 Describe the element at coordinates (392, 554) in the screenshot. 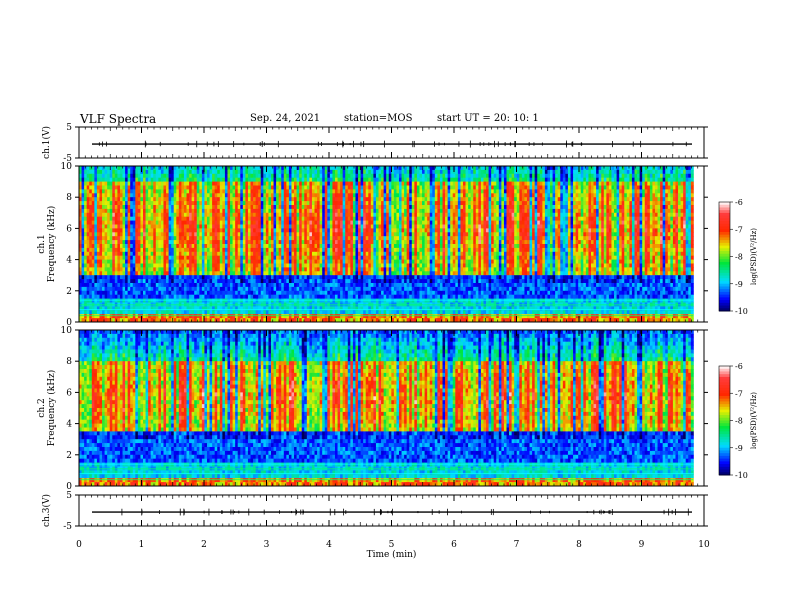

I see `x-axis-label: Time (min)` at that location.